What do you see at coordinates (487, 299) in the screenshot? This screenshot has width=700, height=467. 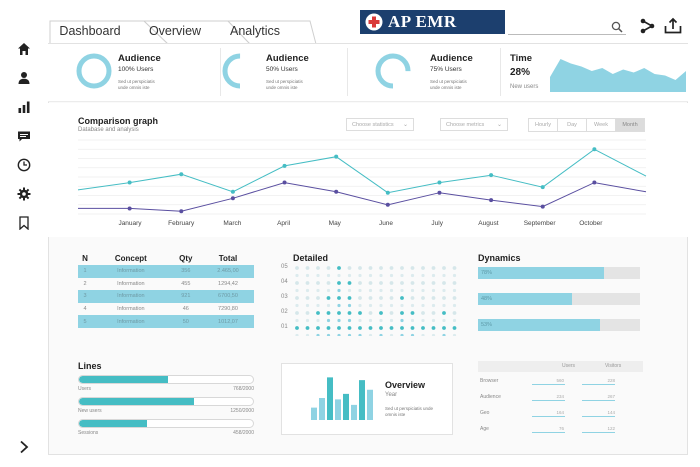 I see `dynamics-label: 48%` at bounding box center [487, 299].